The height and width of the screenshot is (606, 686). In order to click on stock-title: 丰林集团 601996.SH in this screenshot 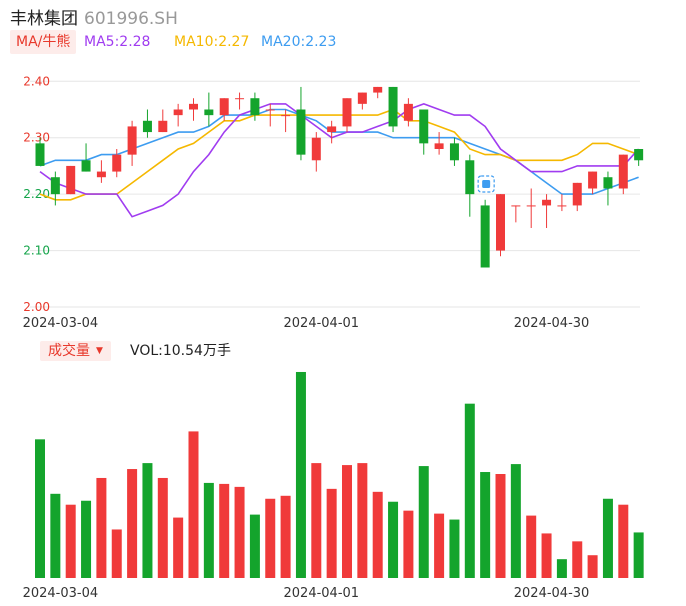, I will do `click(94, 16)`.